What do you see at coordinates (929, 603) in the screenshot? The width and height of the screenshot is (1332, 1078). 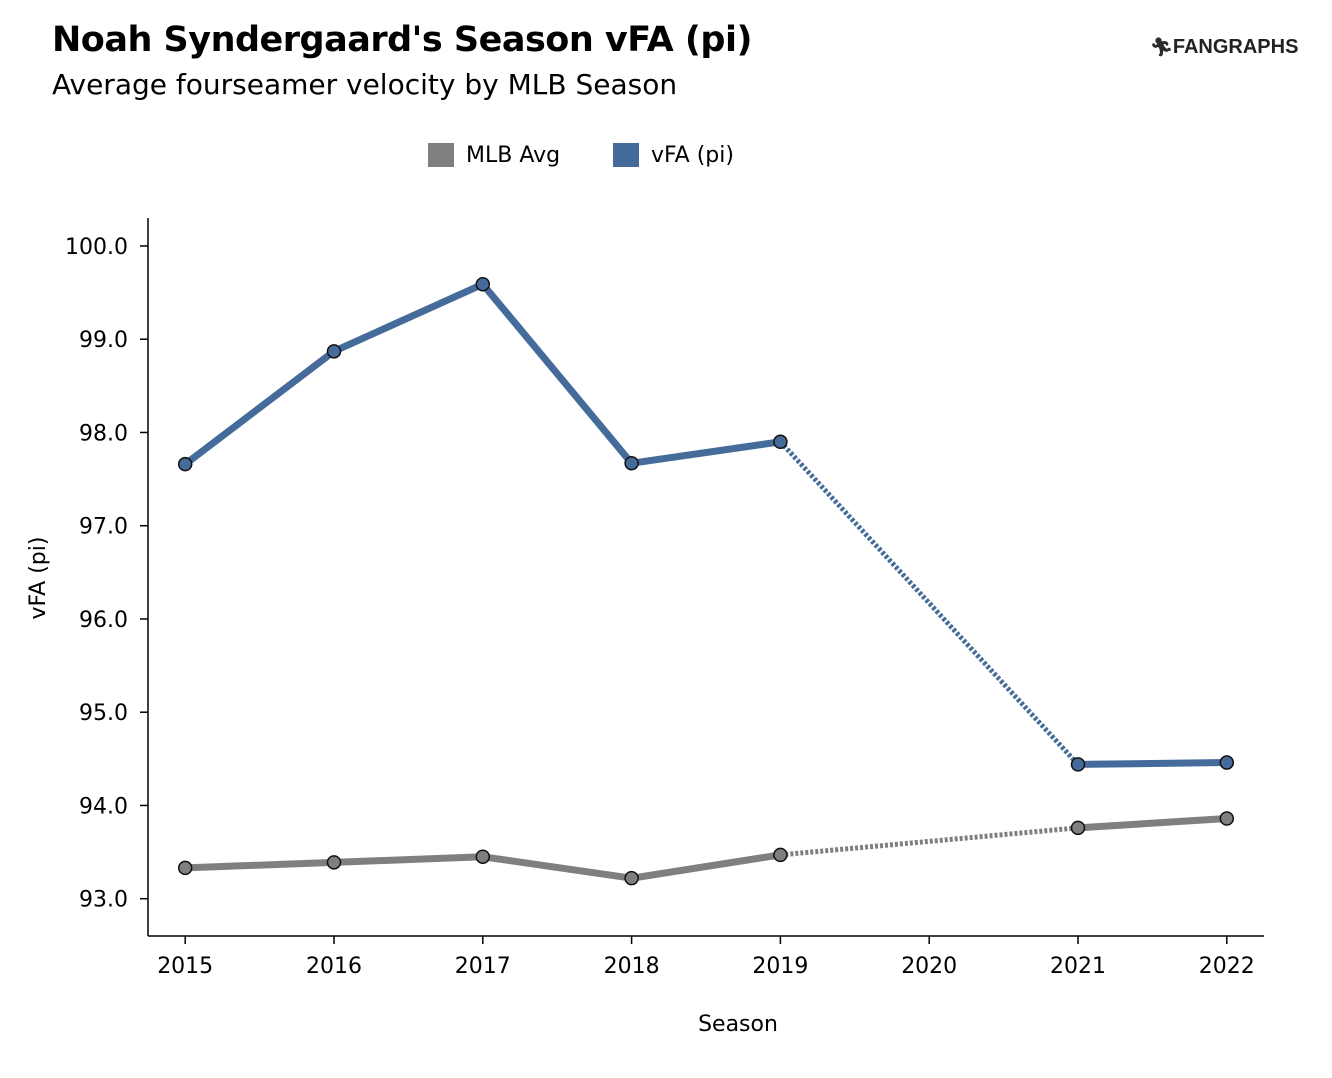 I see `series-gap-segment-vfa` at bounding box center [929, 603].